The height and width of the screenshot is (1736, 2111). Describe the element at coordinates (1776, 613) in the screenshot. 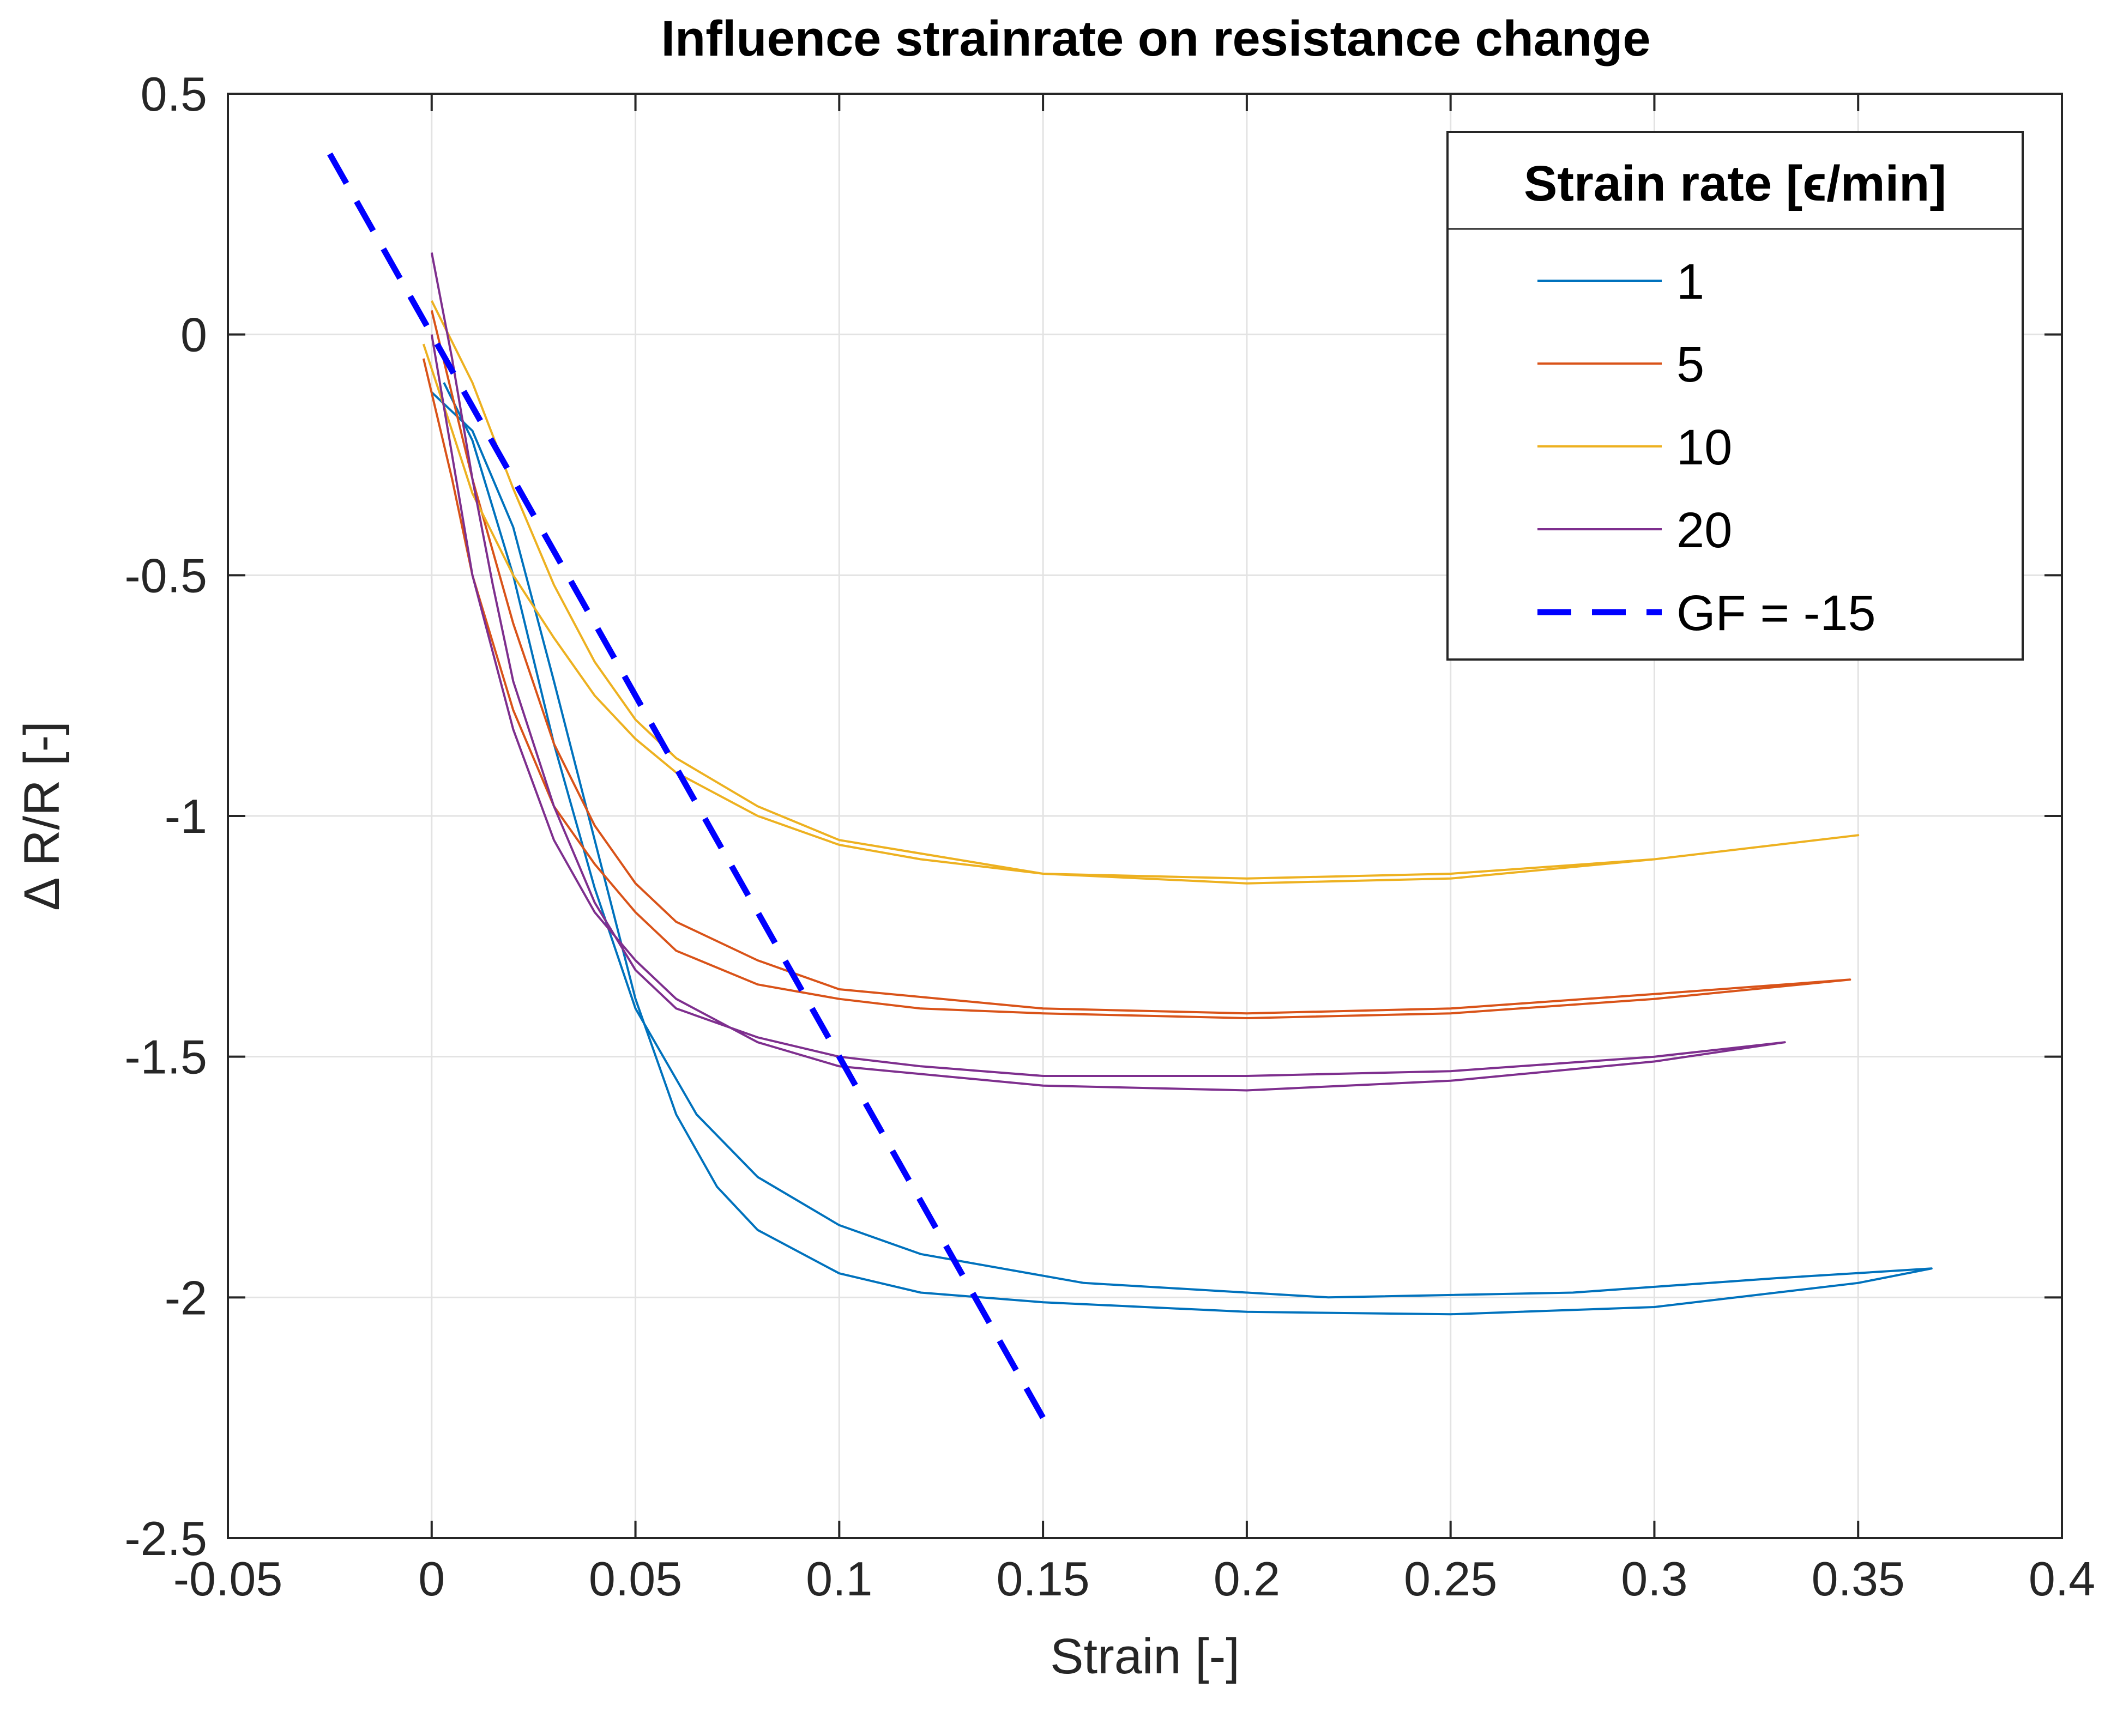

I see `legend-label-4: GF = -15` at that location.